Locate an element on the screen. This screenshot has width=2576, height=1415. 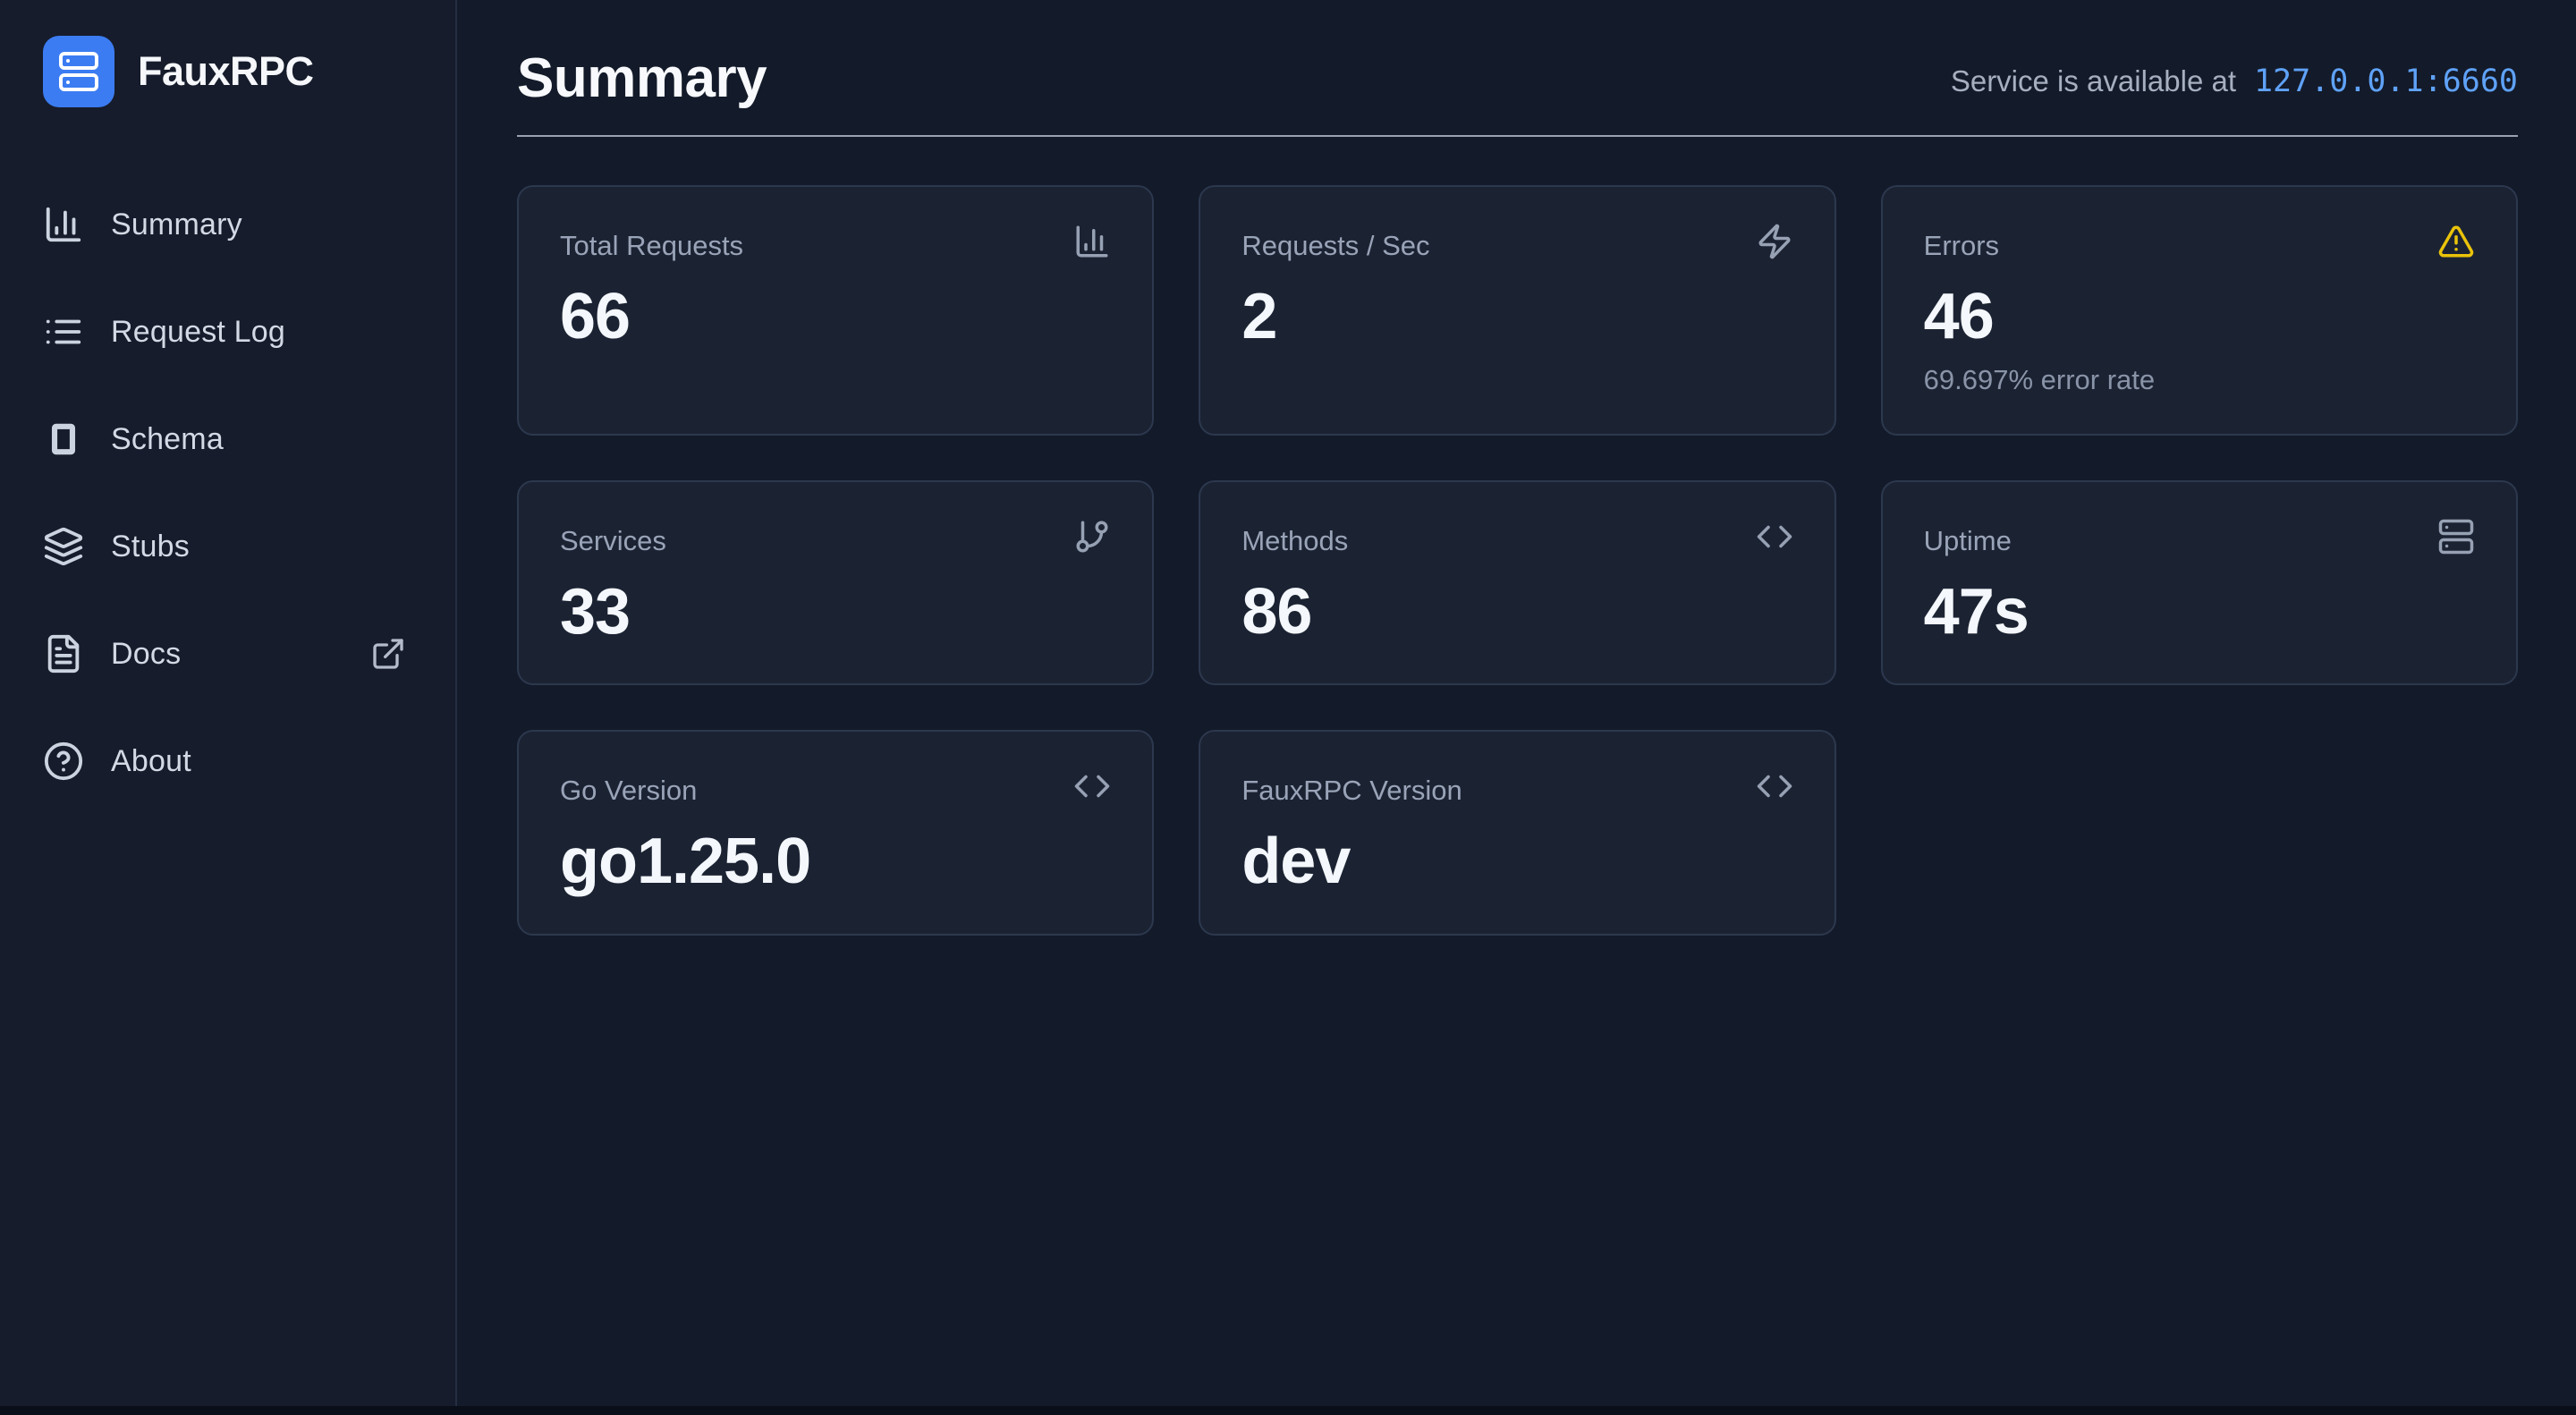
sidebar-item-label: Request Log is located at coordinates (198, 332).